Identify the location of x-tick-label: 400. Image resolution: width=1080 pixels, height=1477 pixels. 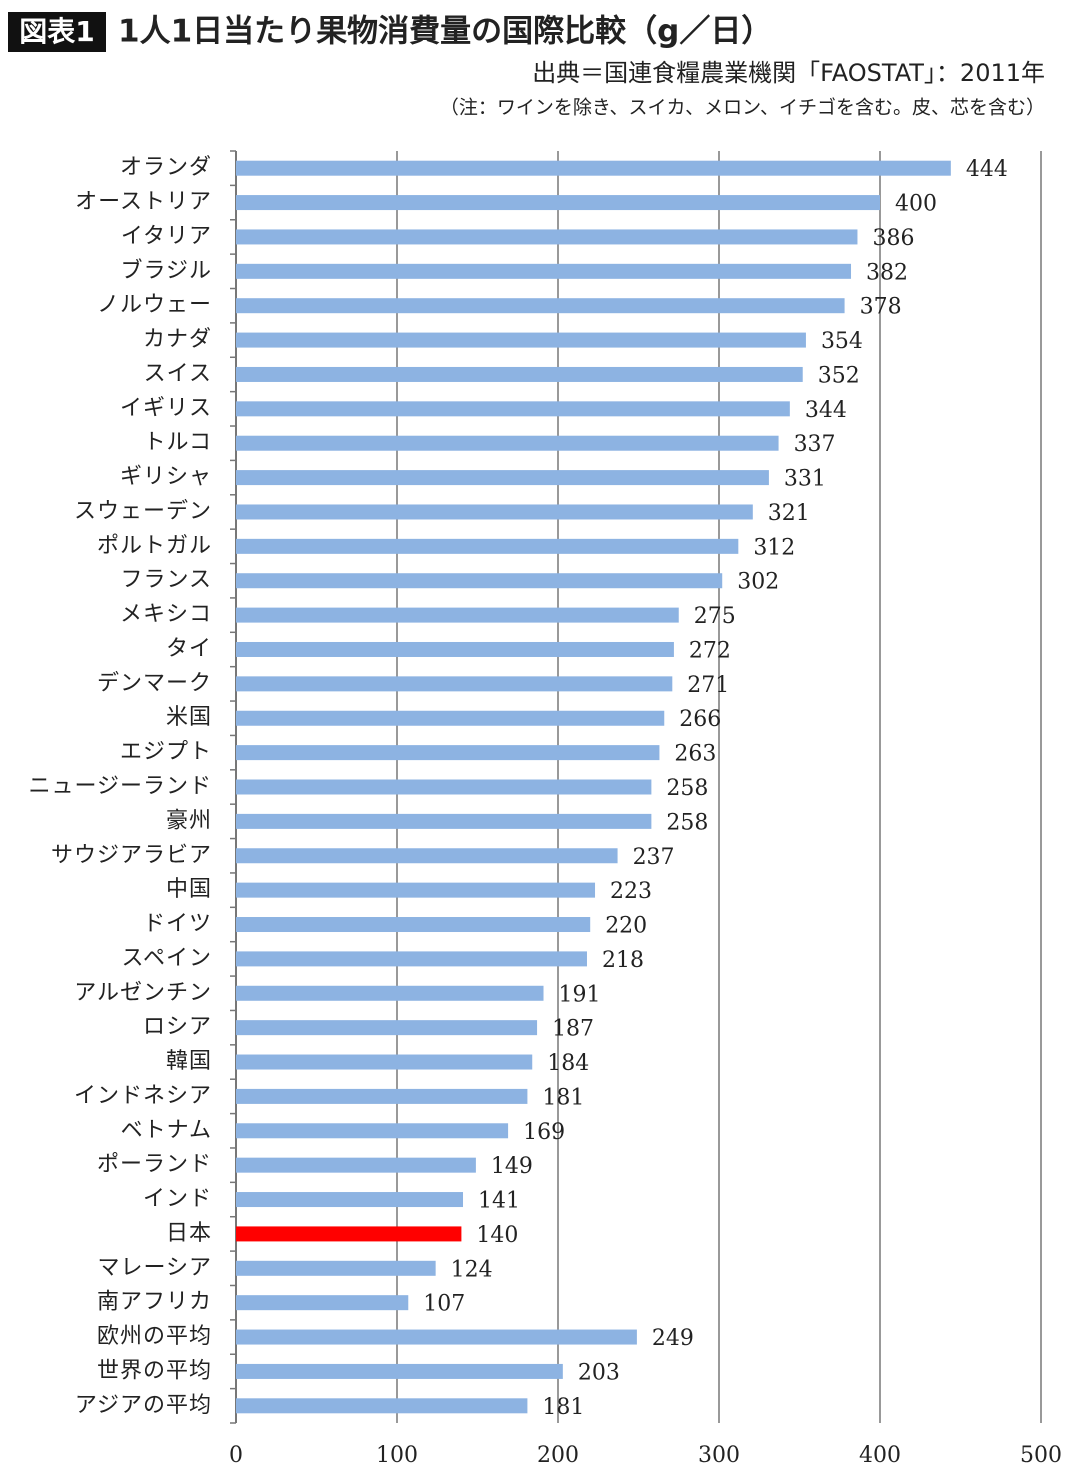
(880, 1455).